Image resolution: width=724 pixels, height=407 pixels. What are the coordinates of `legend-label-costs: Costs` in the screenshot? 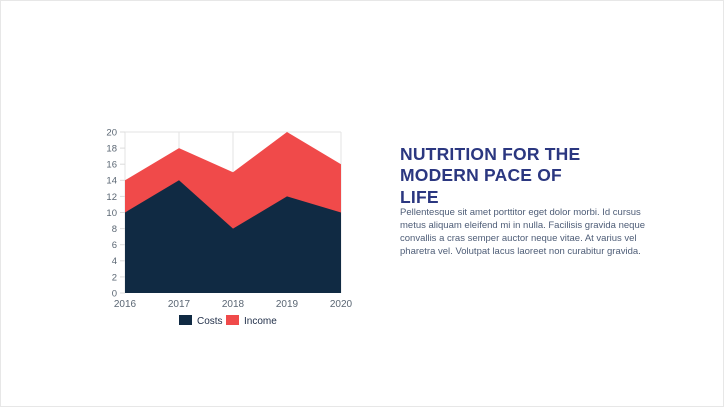 It's located at (210, 321).